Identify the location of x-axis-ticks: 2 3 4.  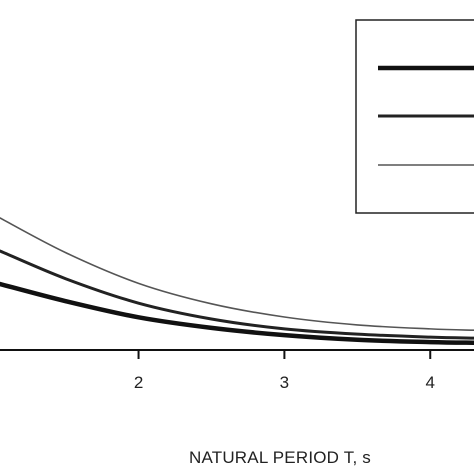
(284, 371).